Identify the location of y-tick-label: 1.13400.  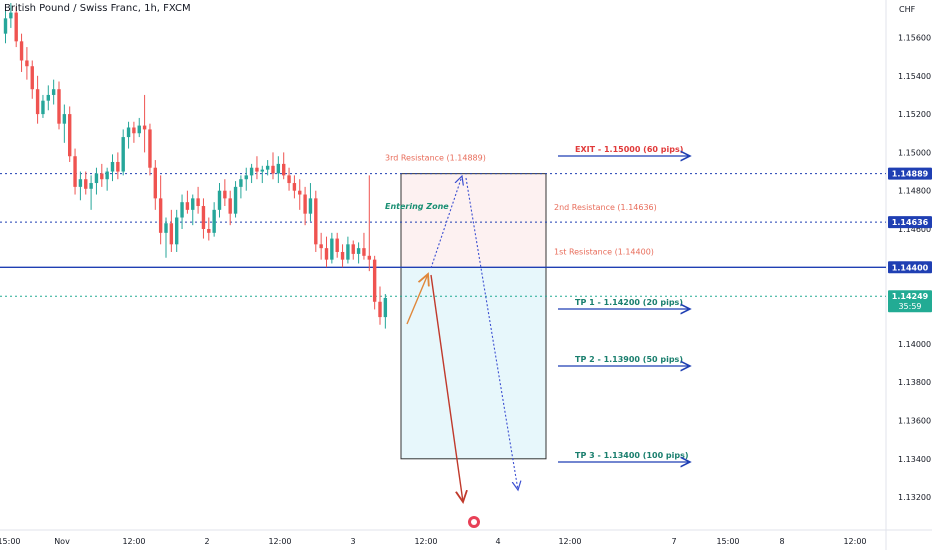
(914, 459).